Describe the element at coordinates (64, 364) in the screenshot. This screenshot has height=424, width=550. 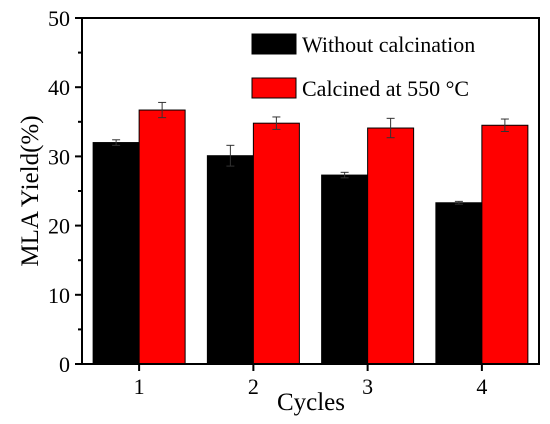
I see `y-tick-label-0: 0` at that location.